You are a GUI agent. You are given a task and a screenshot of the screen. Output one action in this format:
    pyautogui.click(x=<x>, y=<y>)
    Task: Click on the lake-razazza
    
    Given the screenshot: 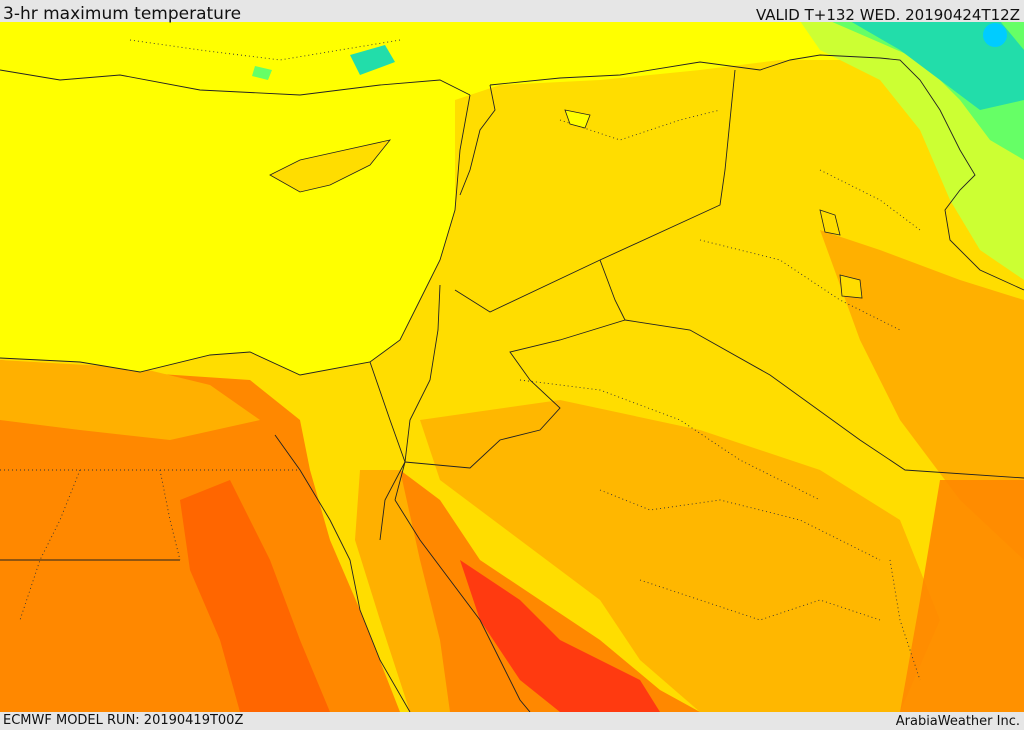 What is the action you would take?
    pyautogui.click(x=851, y=286)
    